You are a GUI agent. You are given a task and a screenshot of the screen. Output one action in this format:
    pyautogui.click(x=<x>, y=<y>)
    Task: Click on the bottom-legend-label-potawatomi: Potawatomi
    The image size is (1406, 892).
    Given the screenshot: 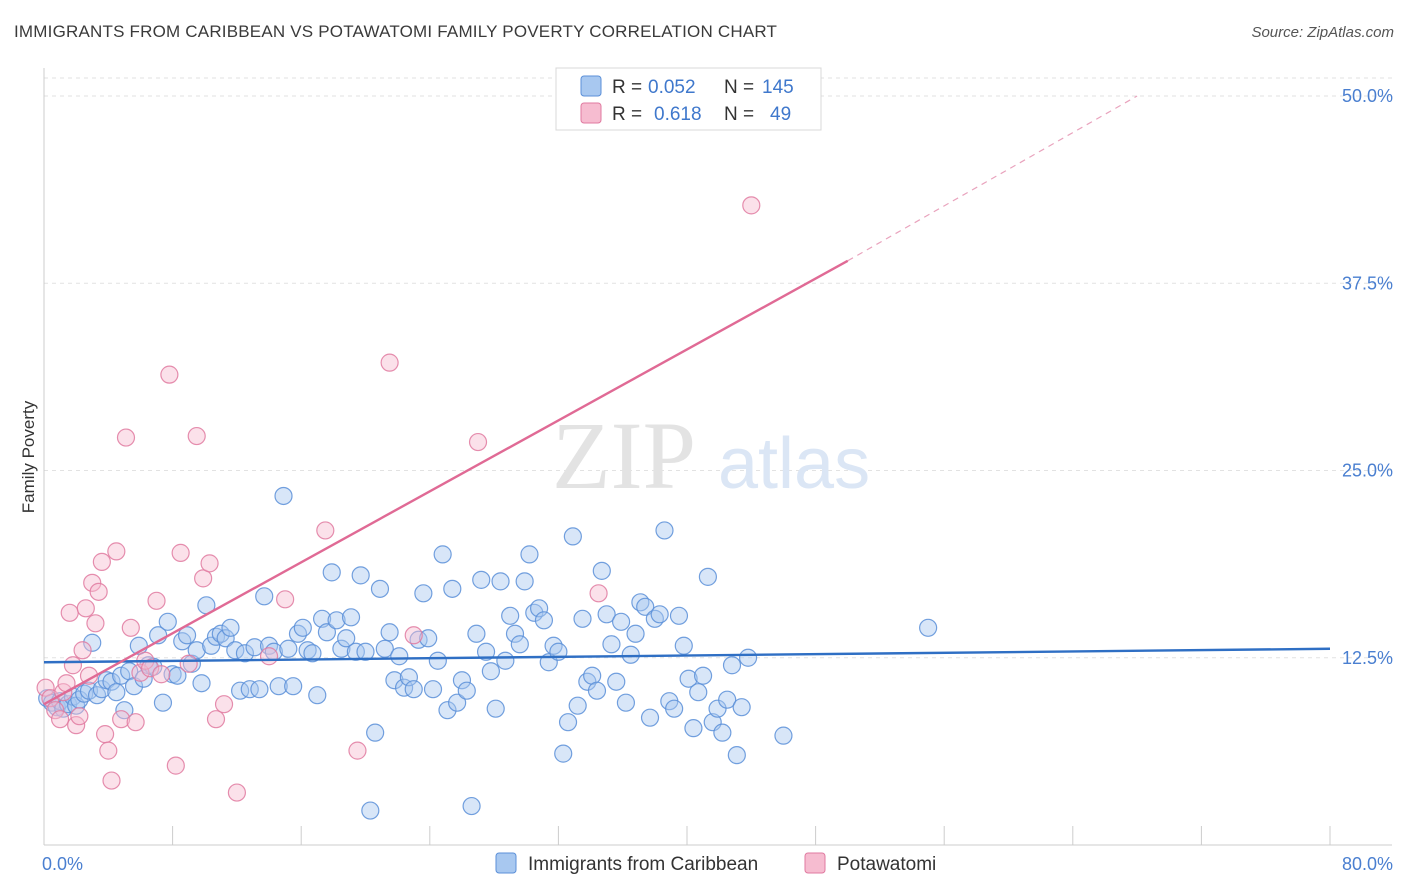 What is the action you would take?
    pyautogui.click(x=886, y=864)
    